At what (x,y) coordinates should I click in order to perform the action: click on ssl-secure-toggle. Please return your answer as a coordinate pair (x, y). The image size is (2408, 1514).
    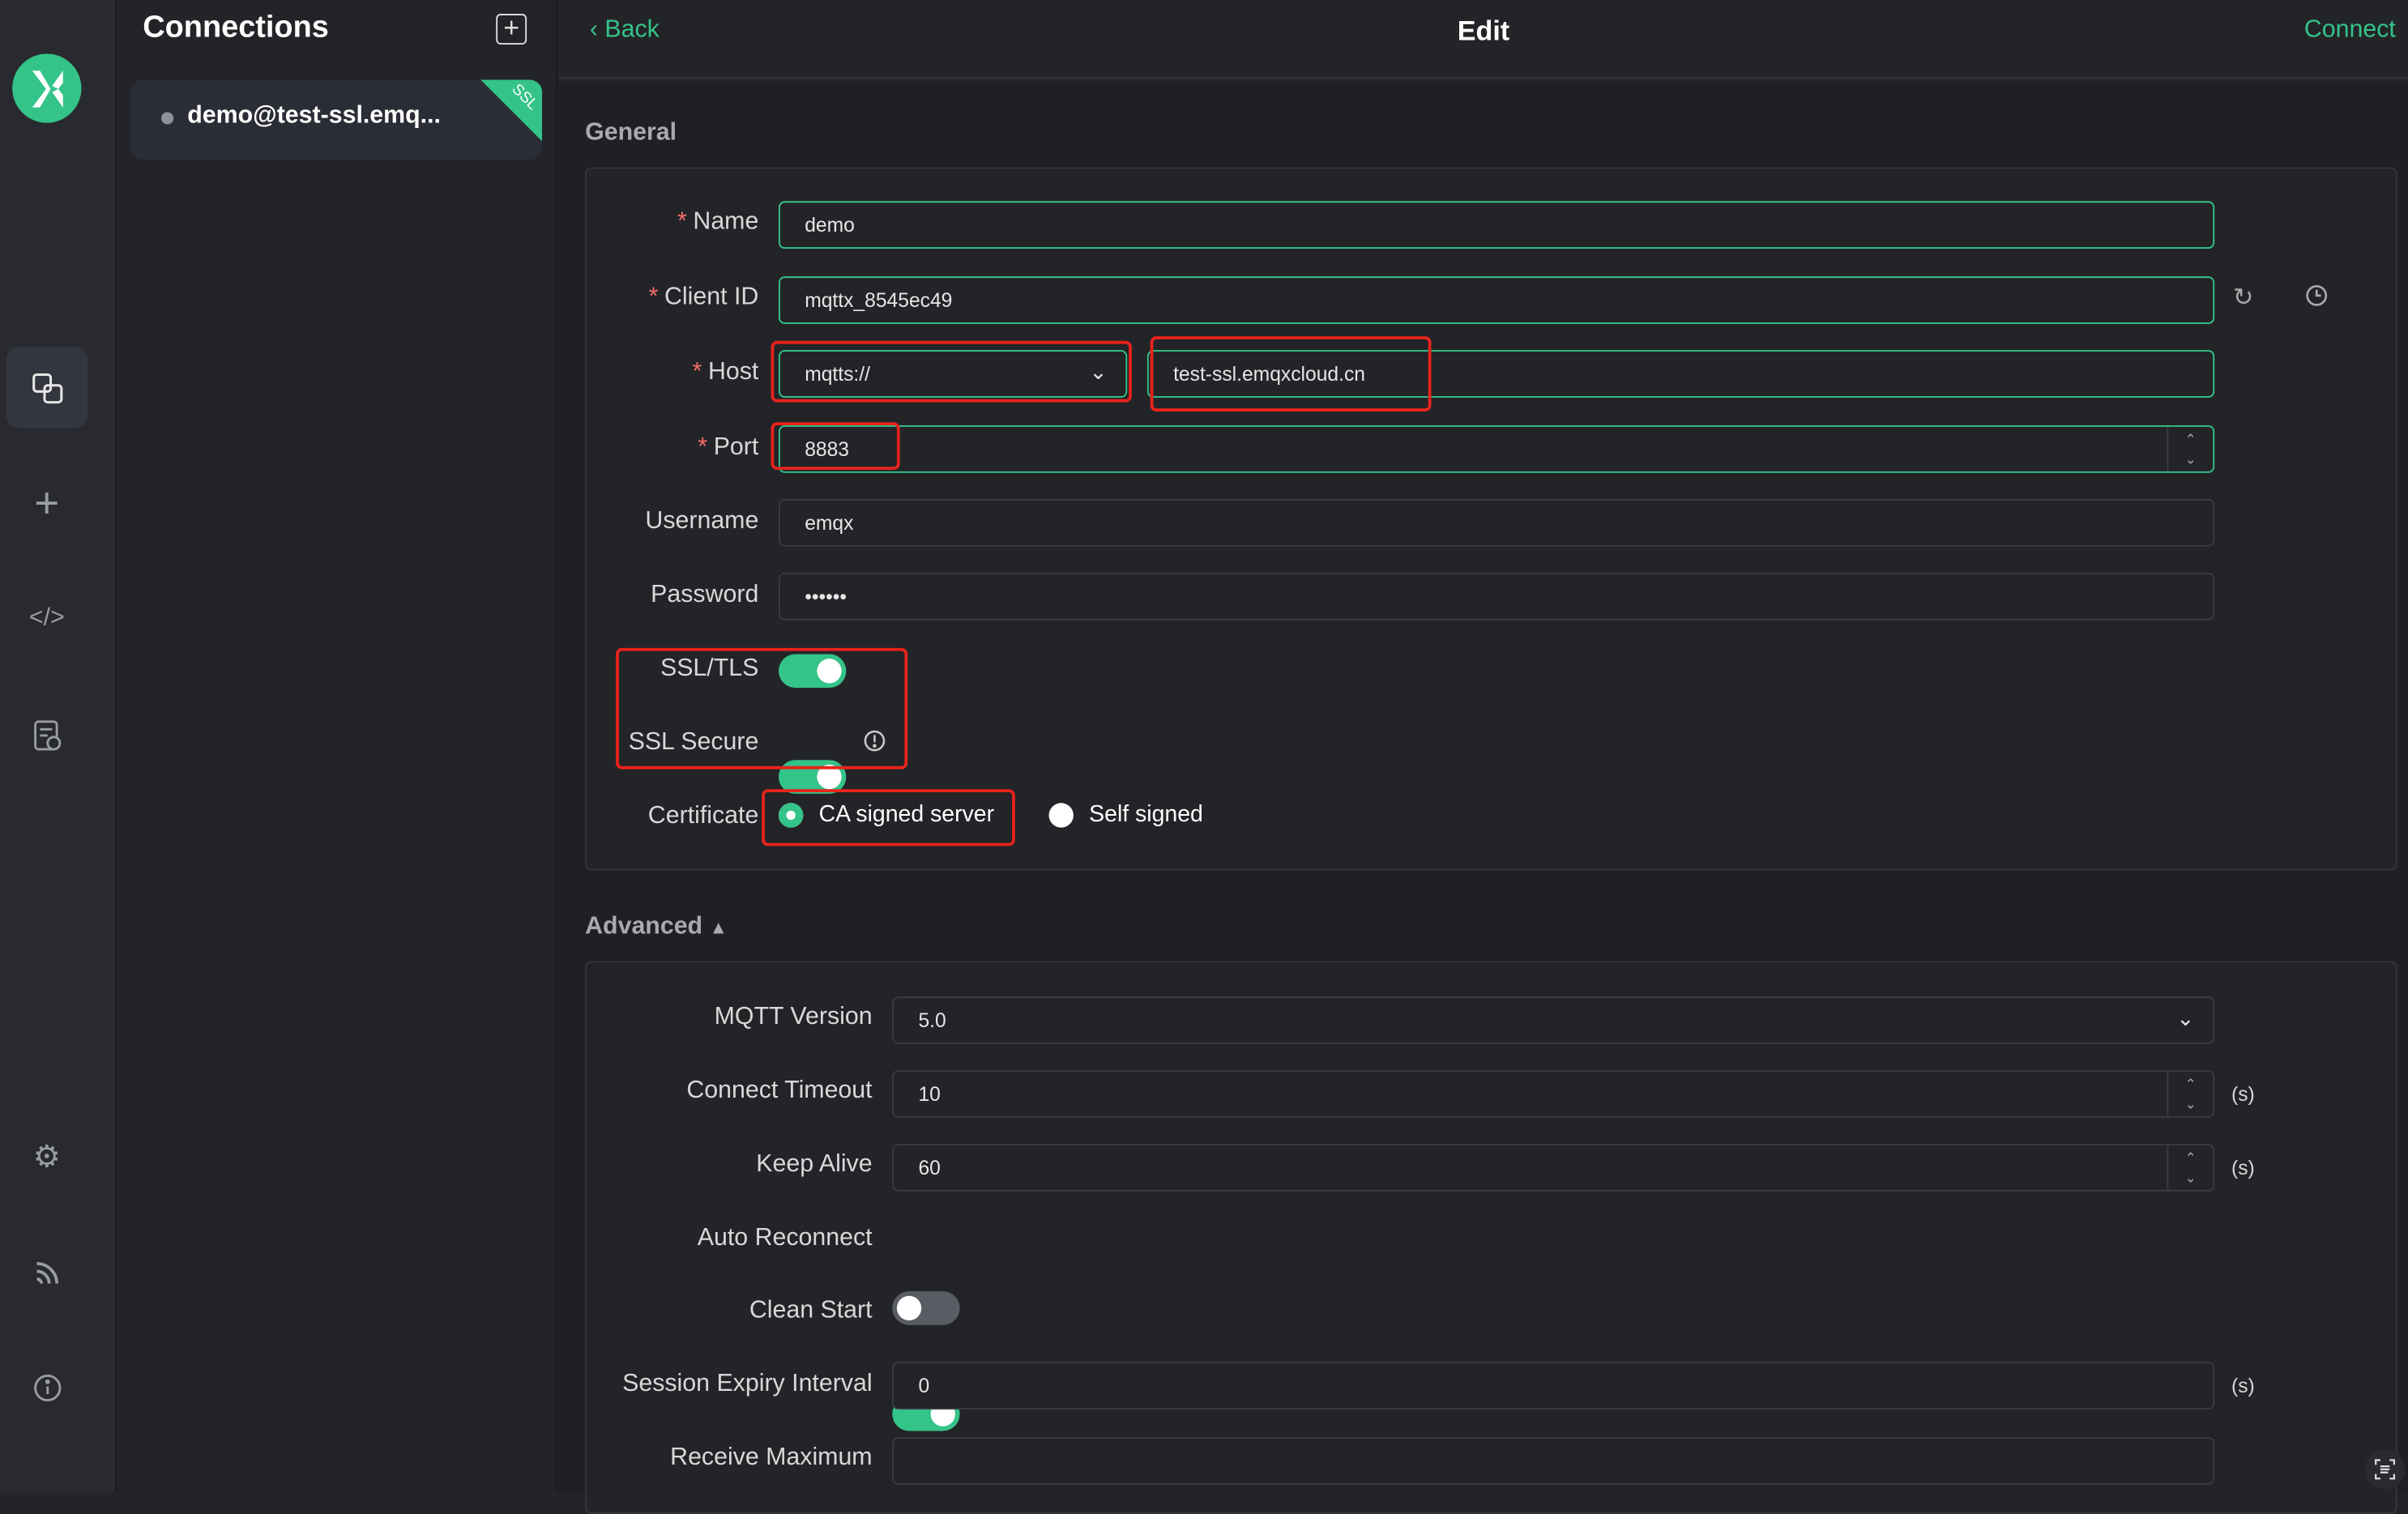
    Looking at the image, I should click on (812, 777).